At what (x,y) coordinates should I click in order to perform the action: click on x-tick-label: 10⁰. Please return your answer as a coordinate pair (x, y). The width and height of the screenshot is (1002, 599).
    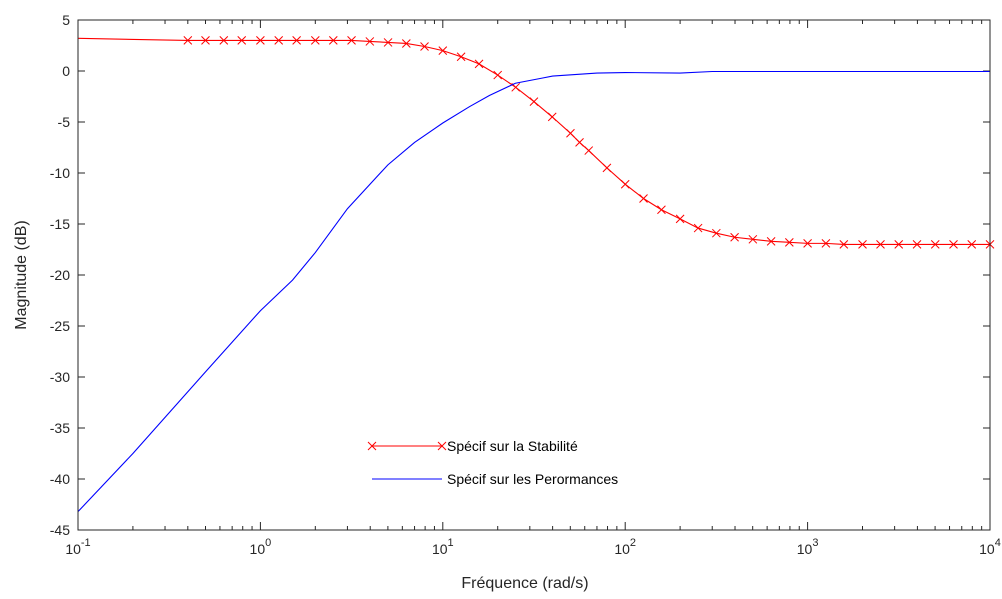
    Looking at the image, I should click on (261, 547).